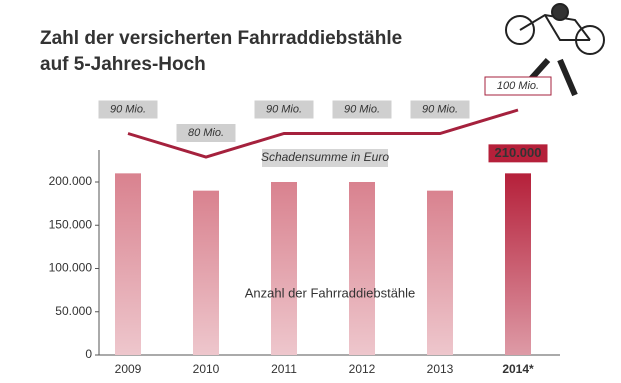 This screenshot has height=383, width=621. Describe the element at coordinates (440, 369) in the screenshot. I see `x-tick-label: 2013` at that location.